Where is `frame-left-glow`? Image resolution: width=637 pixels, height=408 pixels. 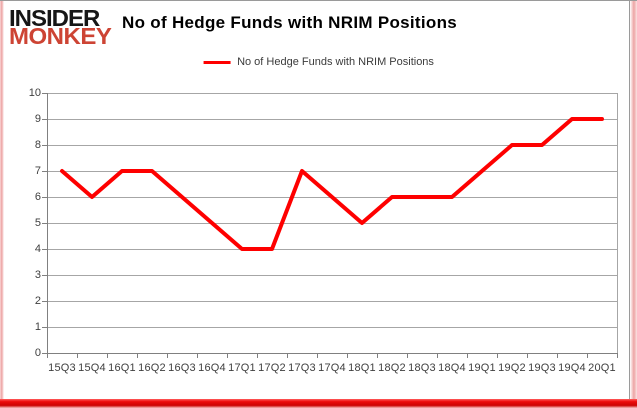
frame-left-glow is located at coordinates (2, 200).